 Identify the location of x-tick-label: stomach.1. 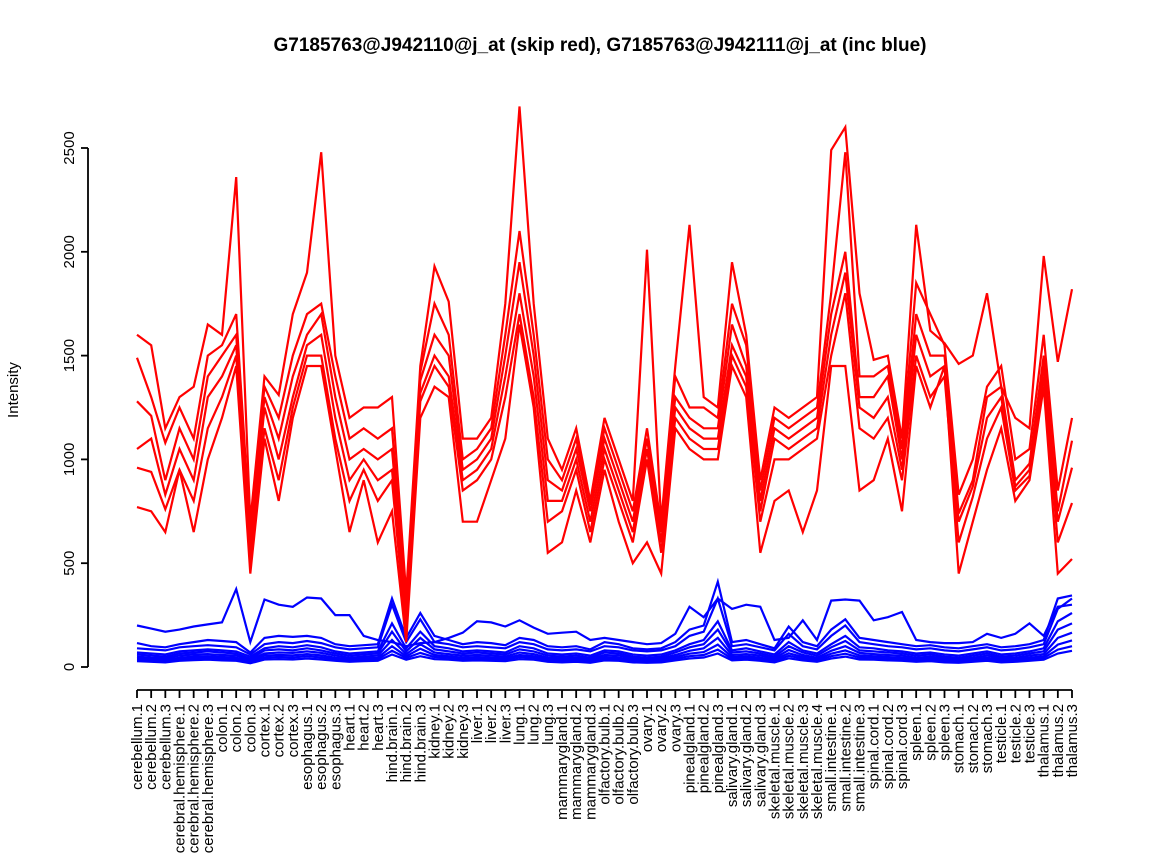
(959, 738).